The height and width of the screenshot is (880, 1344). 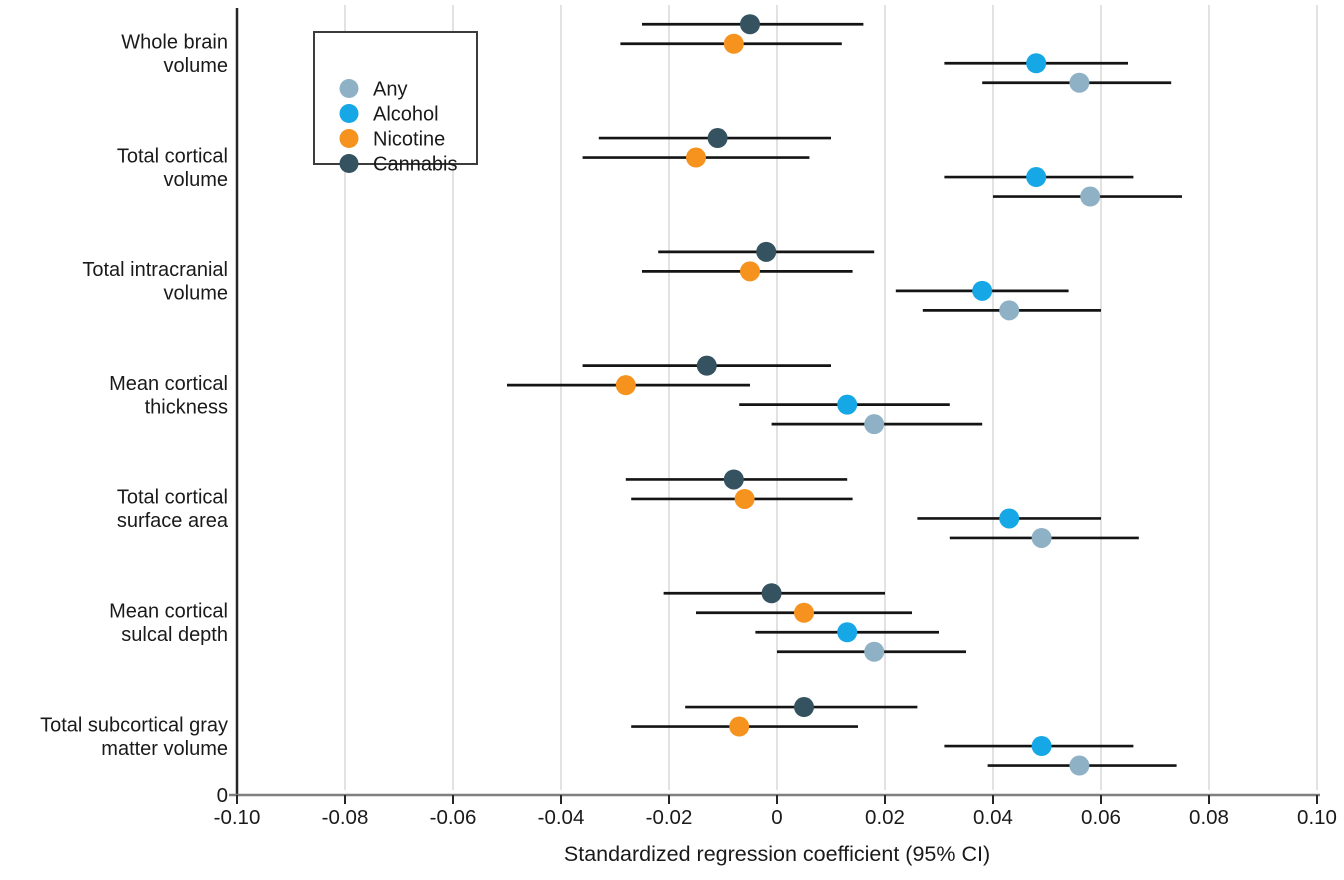 I want to click on x-tick-label: -0.04, so click(x=561, y=817).